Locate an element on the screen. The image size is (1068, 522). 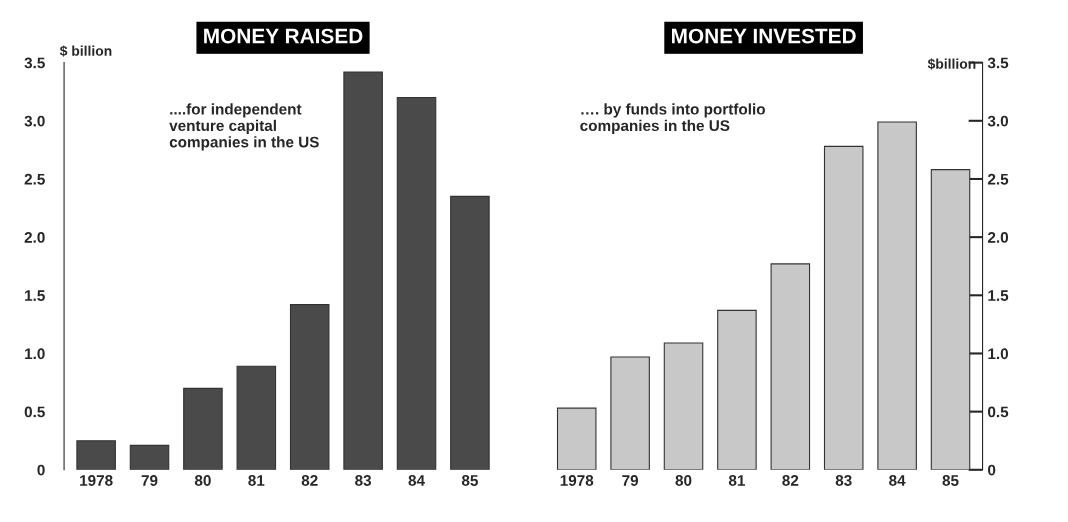
annotation: …. by funds into portfolio companies in the US is located at coordinates (672, 119).